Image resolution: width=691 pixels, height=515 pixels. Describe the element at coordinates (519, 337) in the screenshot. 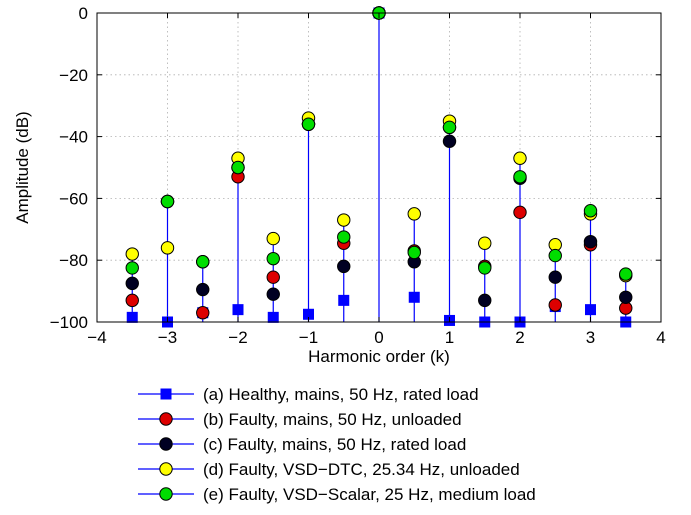

I see `x-tick-label: 2` at that location.